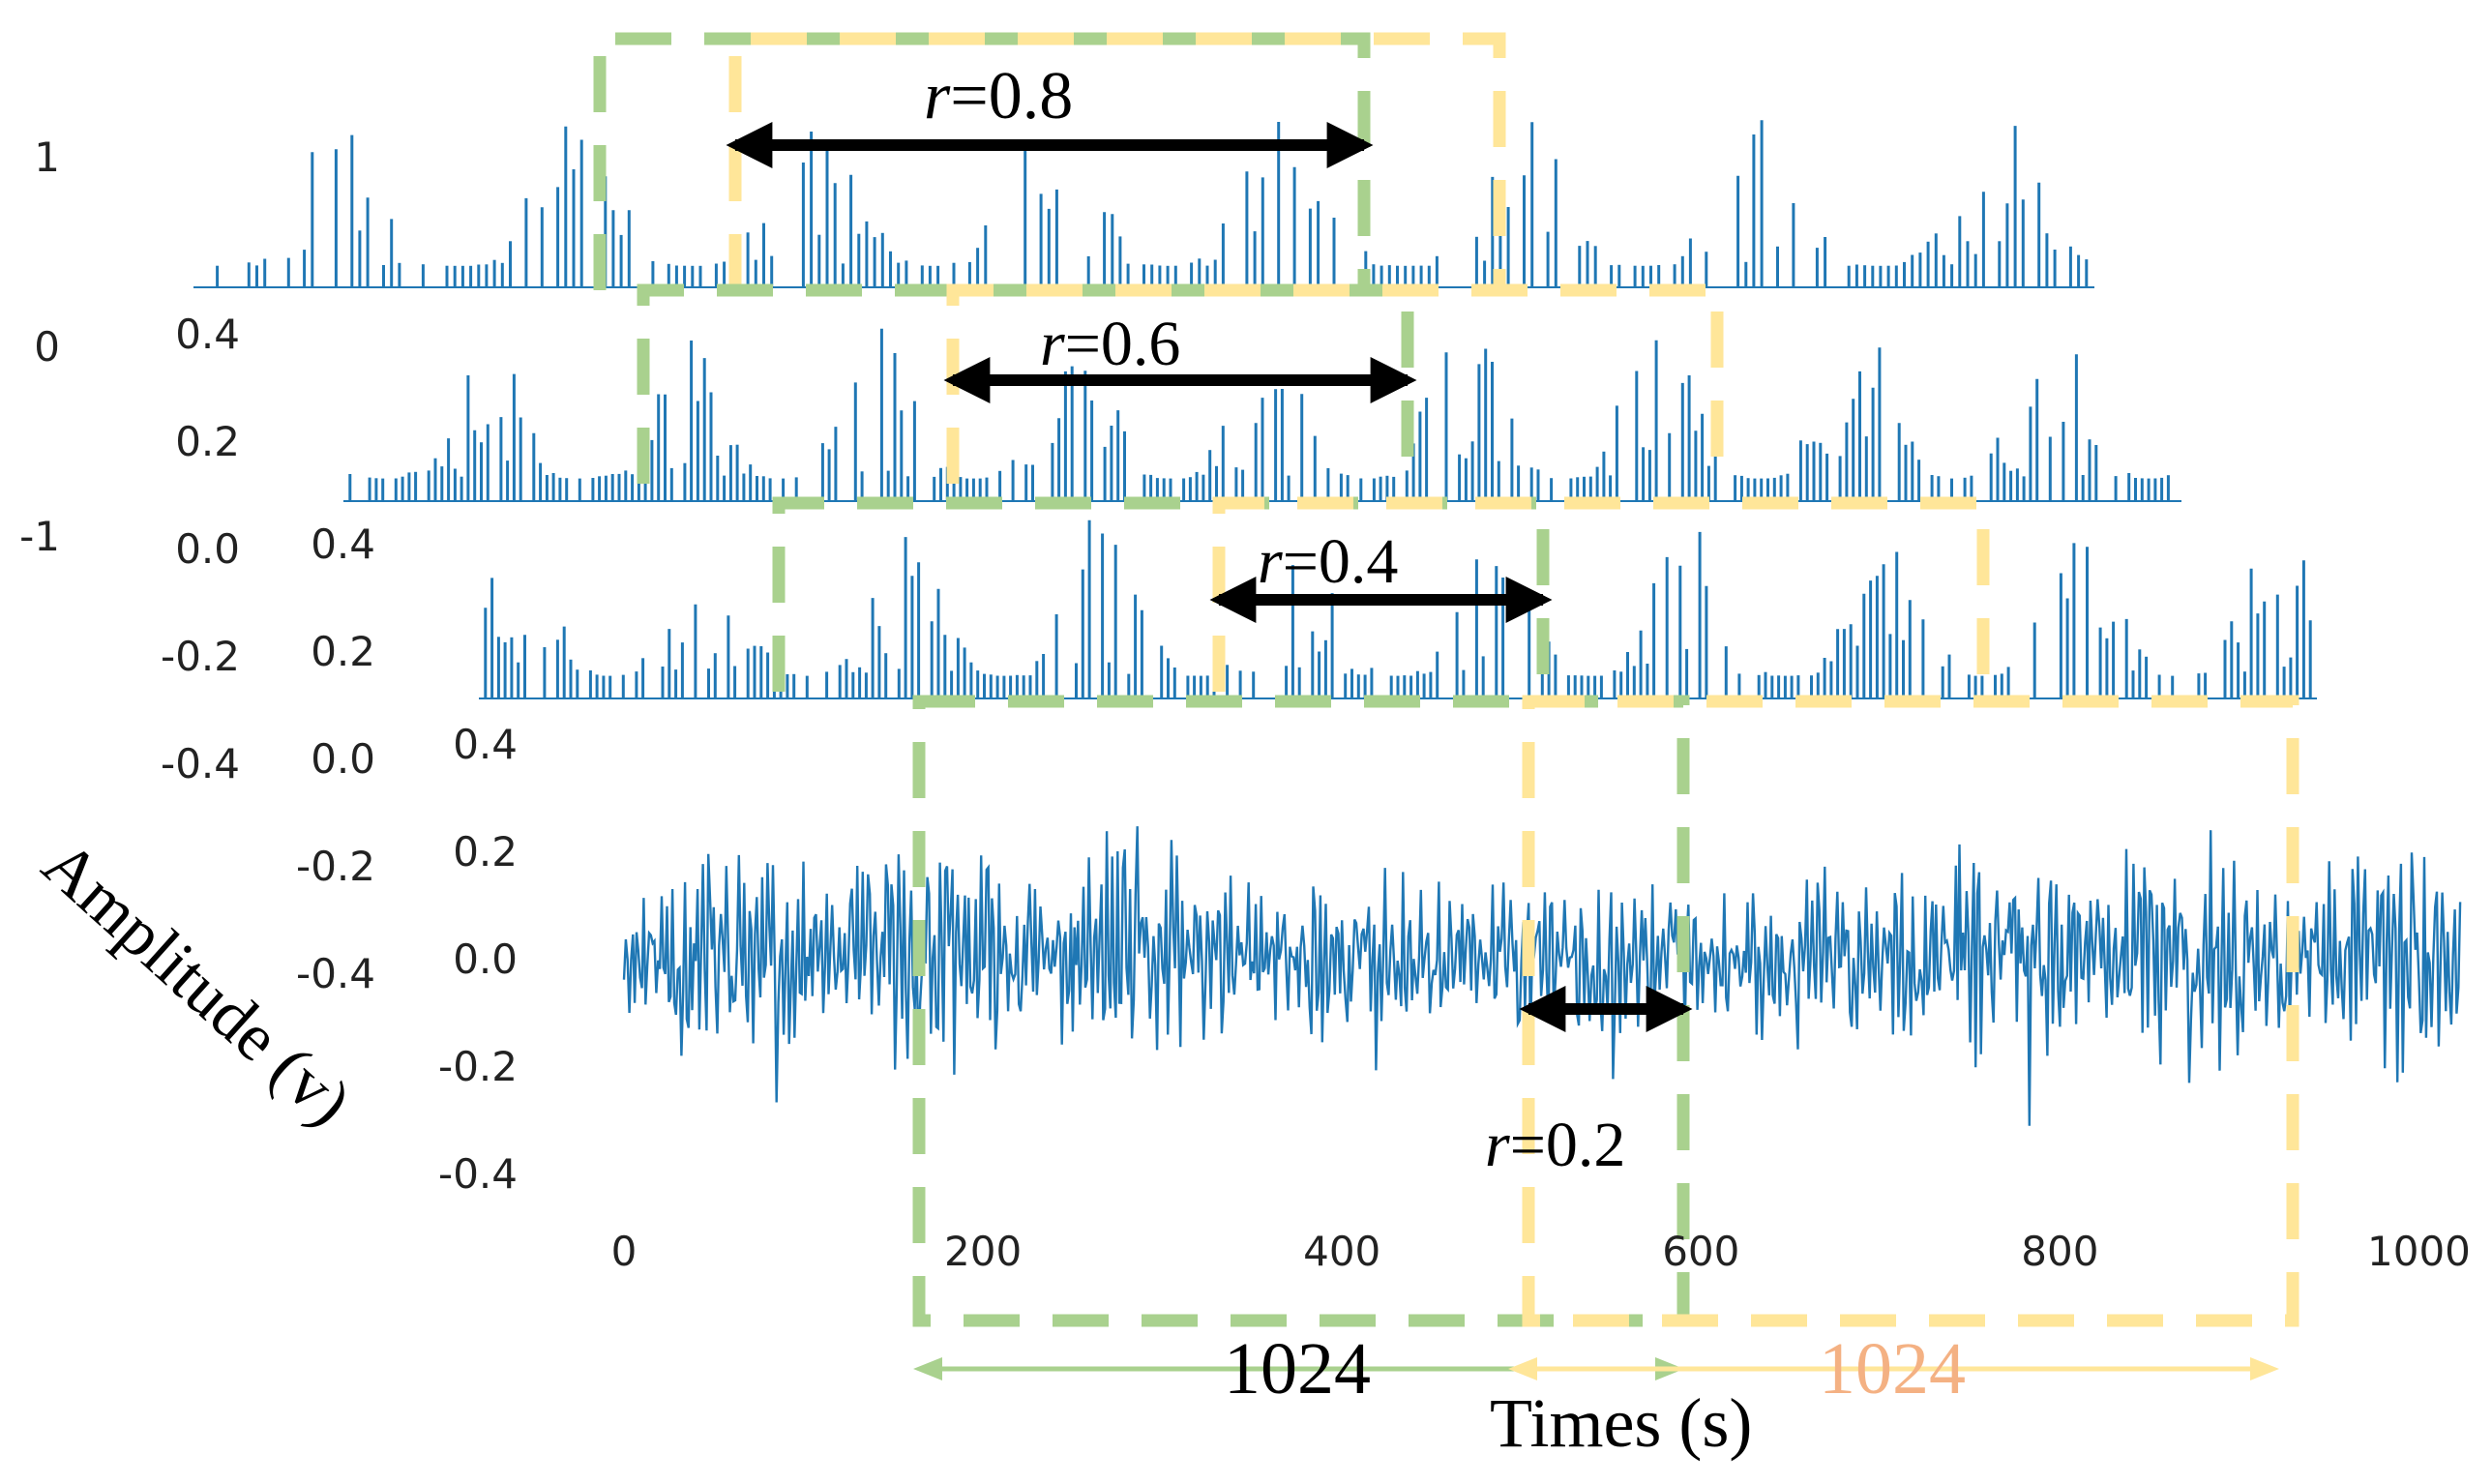 This screenshot has height=1484, width=2492. Describe the element at coordinates (1110, 344) in the screenshot. I see `r-label-0.6: r=0.6` at that location.